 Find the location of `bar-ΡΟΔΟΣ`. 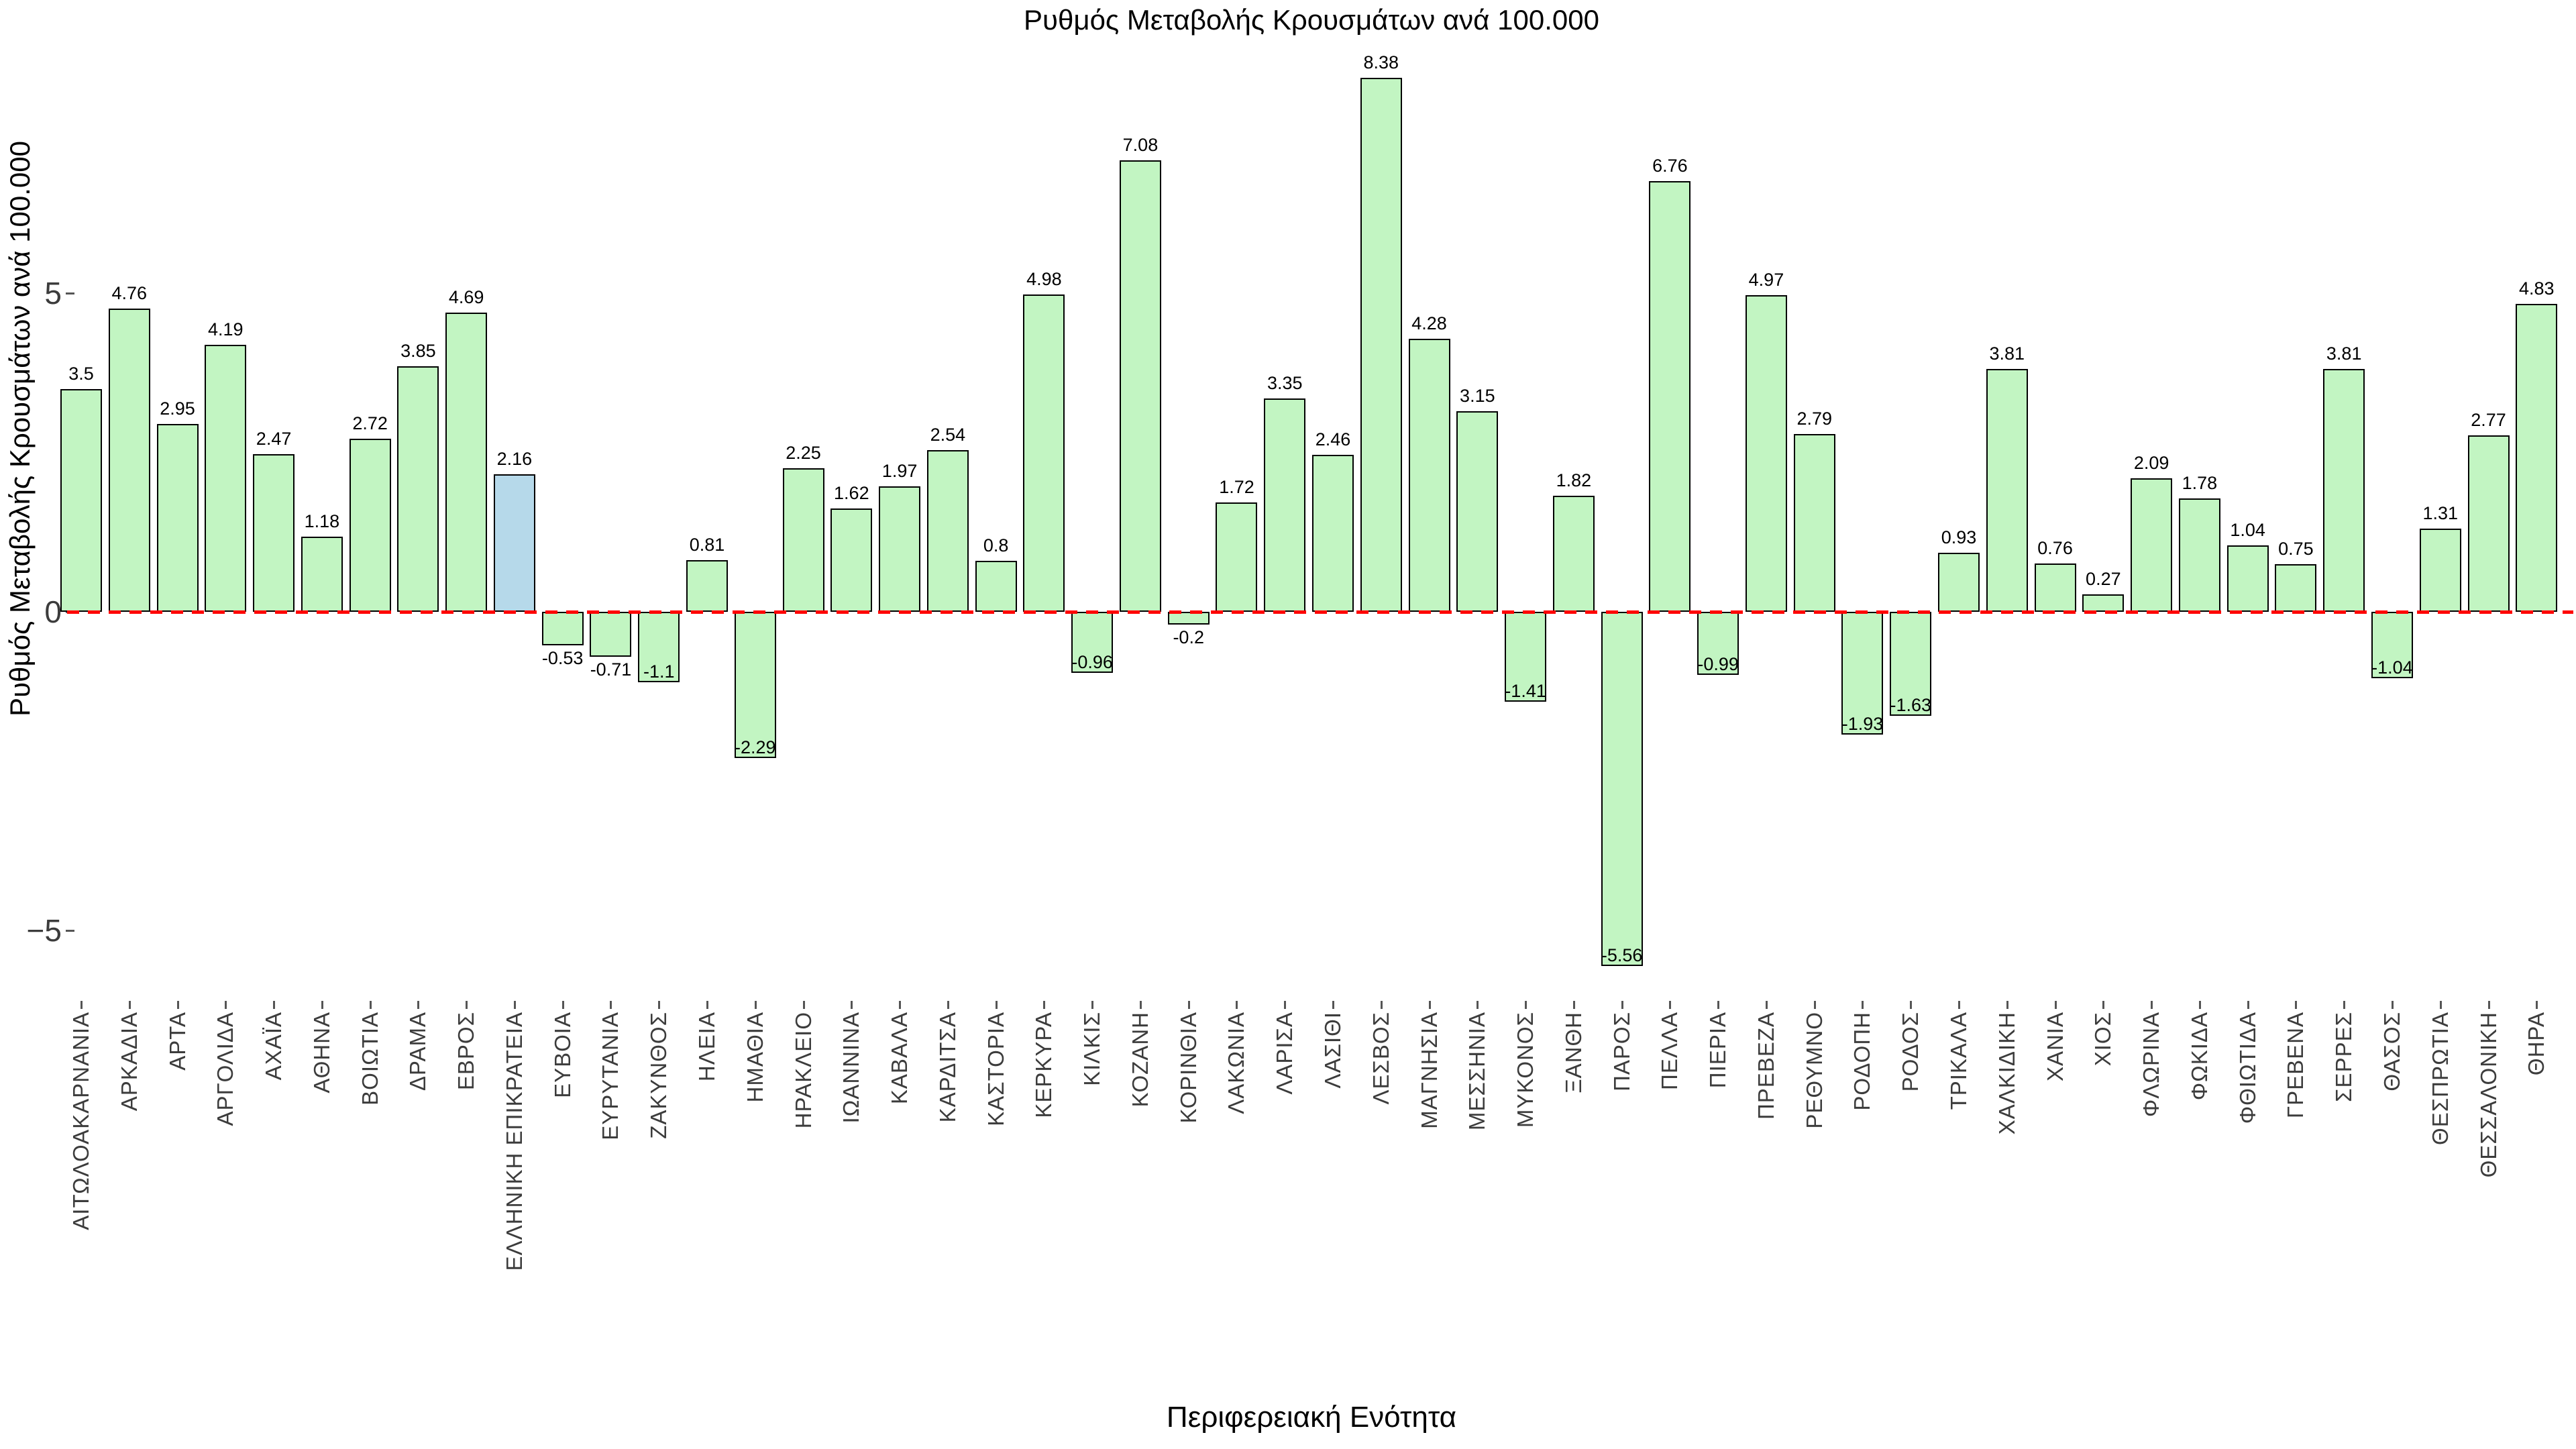

bar-ΡΟΔΟΣ is located at coordinates (1911, 664).